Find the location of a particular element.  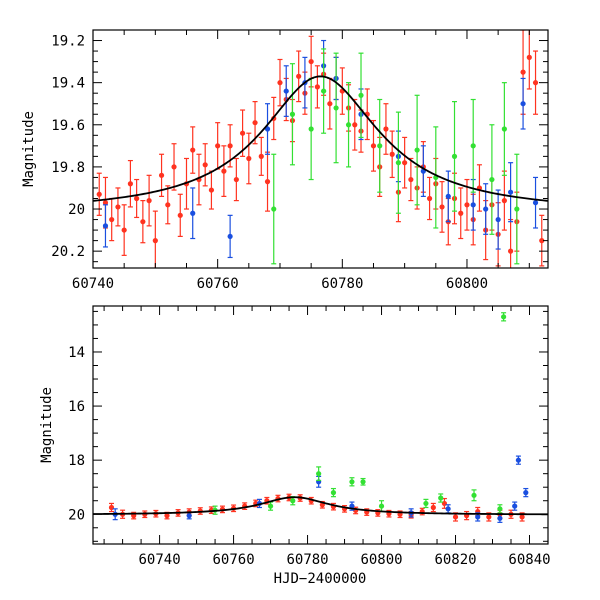

y-tick-label: 19.8 is located at coordinates (68, 168).